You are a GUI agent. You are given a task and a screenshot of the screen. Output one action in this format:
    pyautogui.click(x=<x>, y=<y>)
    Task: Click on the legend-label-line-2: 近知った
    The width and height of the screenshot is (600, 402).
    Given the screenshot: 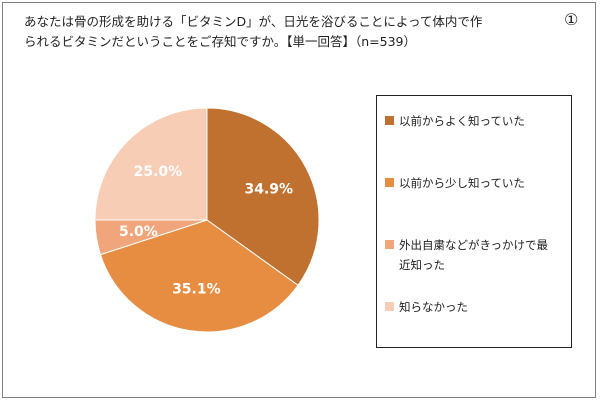 What is the action you would take?
    pyautogui.click(x=422, y=265)
    